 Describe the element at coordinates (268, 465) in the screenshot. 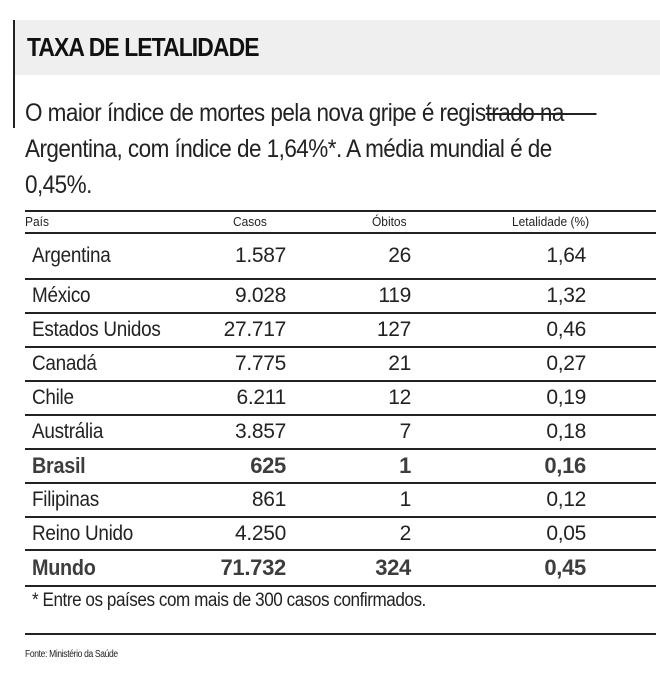

I see `cases-cell: 625` at that location.